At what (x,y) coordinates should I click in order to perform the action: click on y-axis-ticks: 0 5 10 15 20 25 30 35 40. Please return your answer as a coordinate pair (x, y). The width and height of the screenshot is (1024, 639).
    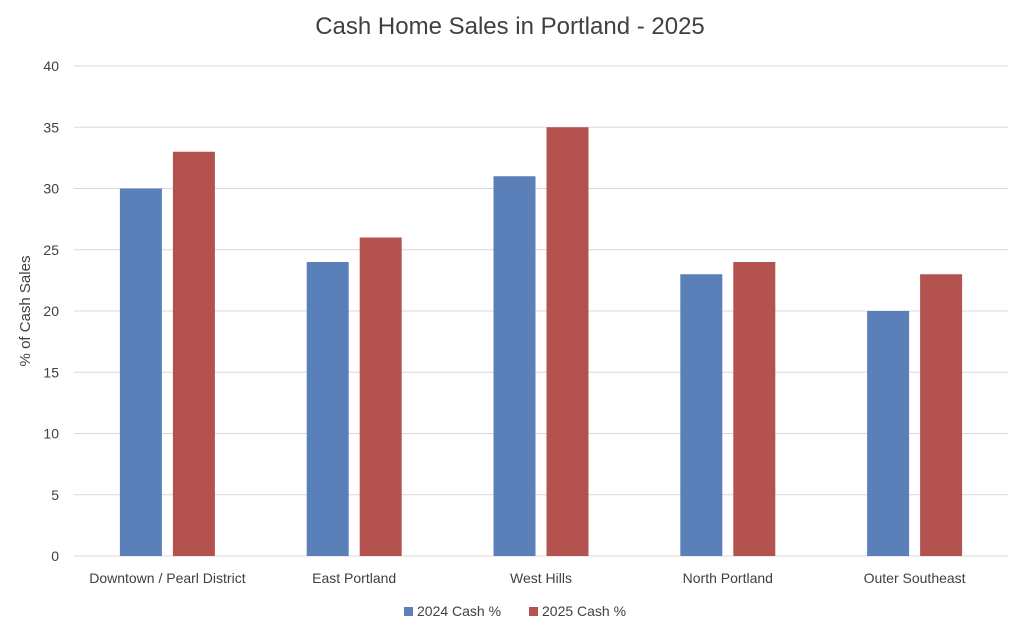
    Looking at the image, I should click on (51, 311).